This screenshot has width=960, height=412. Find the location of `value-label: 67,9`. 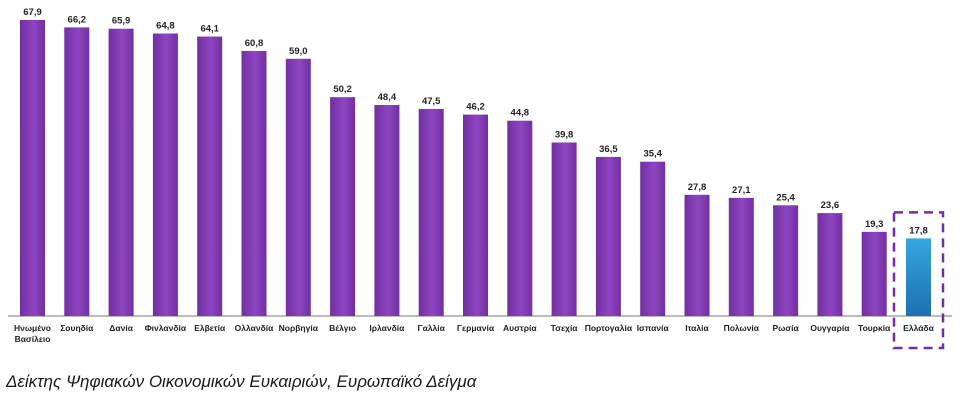

value-label: 67,9 is located at coordinates (32, 12).